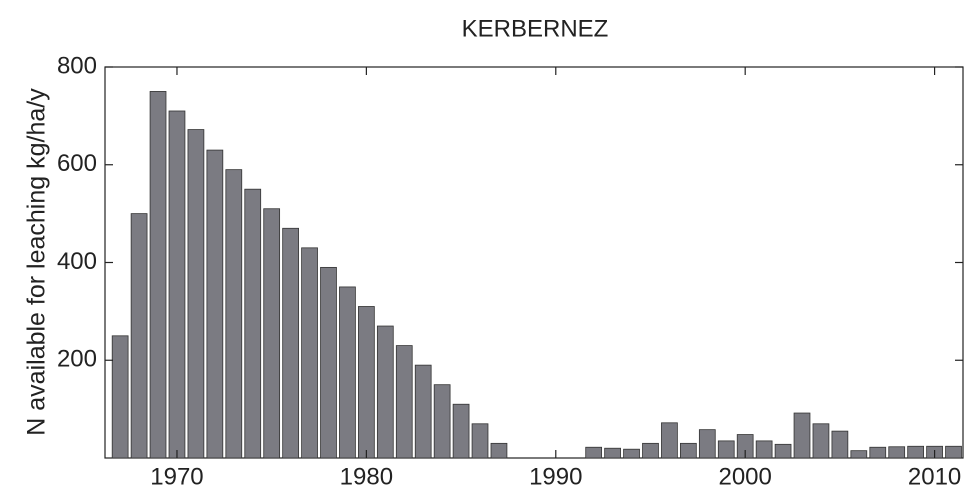 This screenshot has width=965, height=493. I want to click on y-tick-label: 400, so click(77, 261).